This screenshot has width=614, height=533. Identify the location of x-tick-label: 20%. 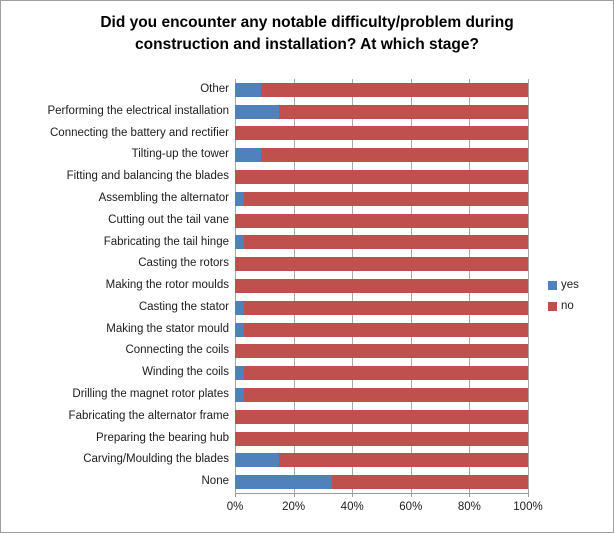
(294, 507).